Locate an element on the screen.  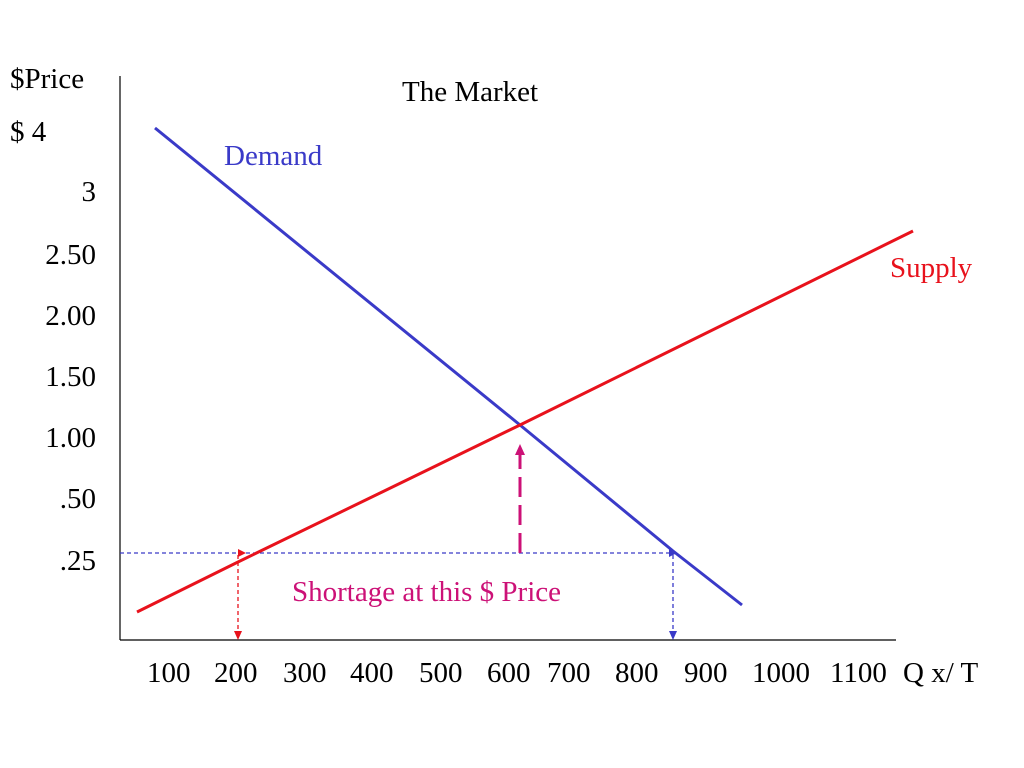
x-tick-label: 900 is located at coordinates (706, 673).